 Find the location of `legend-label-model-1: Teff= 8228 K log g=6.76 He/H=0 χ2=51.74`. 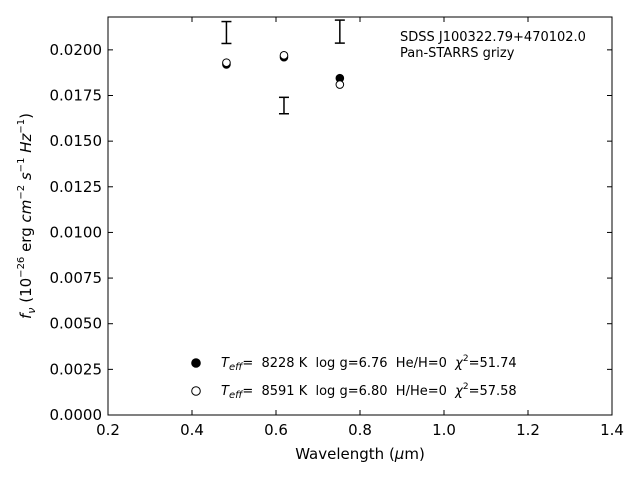

legend-label-model-1: Teff= 8228 K log g=6.76 He/H=0 χ2=51.74 is located at coordinates (369, 363).